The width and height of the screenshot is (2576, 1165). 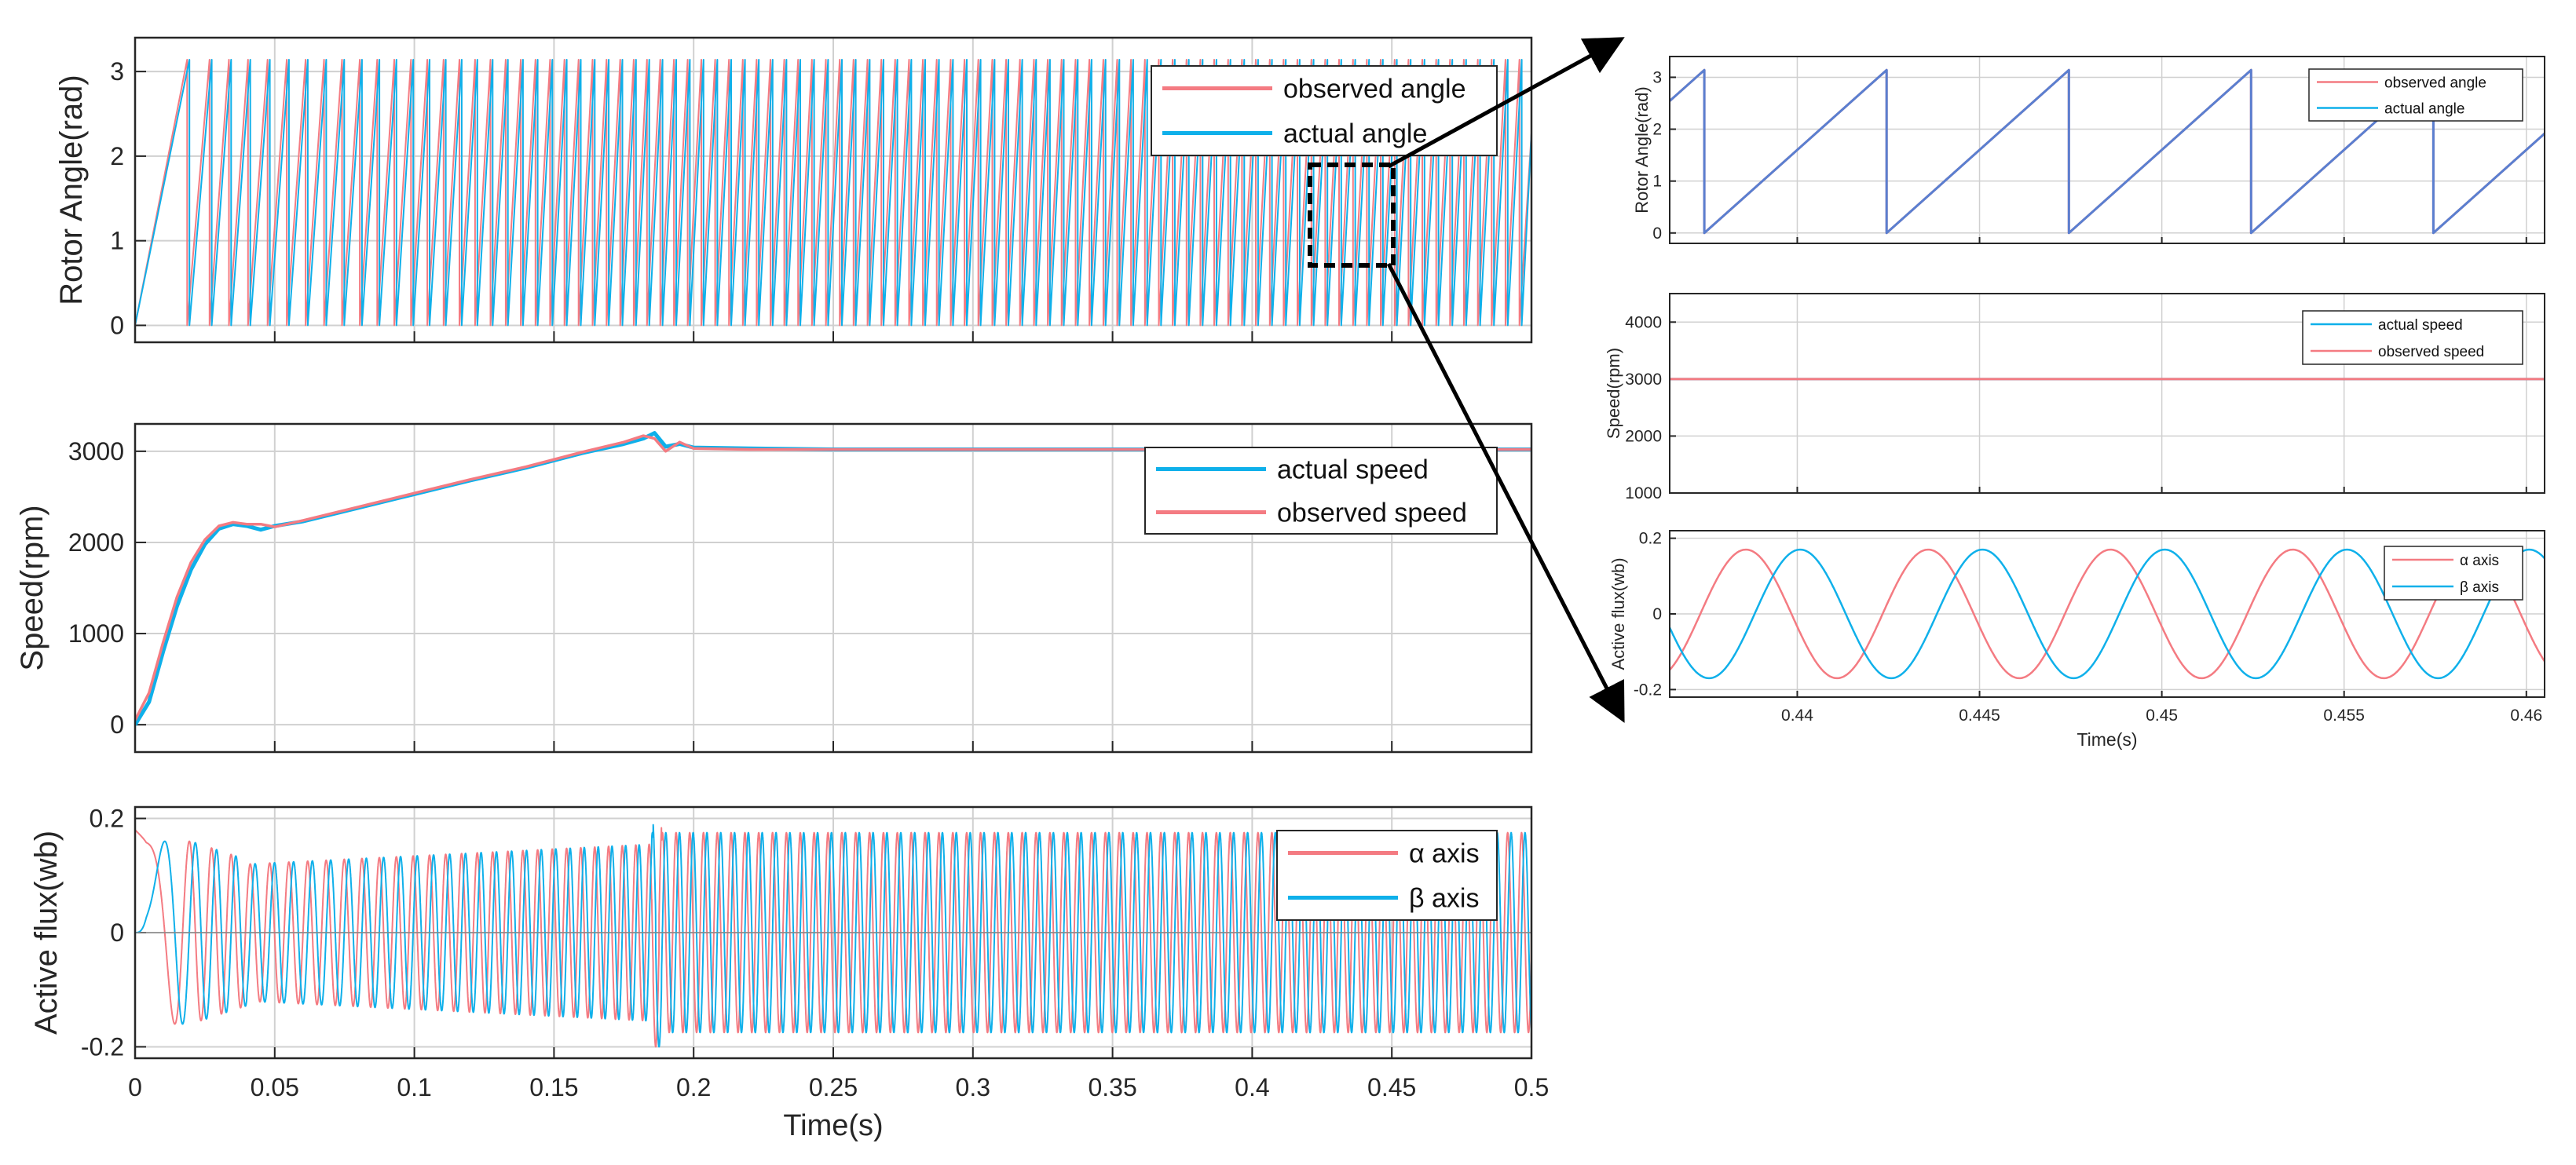 What do you see at coordinates (694, 1087) in the screenshot?
I see `x-tick-label: 0.2` at bounding box center [694, 1087].